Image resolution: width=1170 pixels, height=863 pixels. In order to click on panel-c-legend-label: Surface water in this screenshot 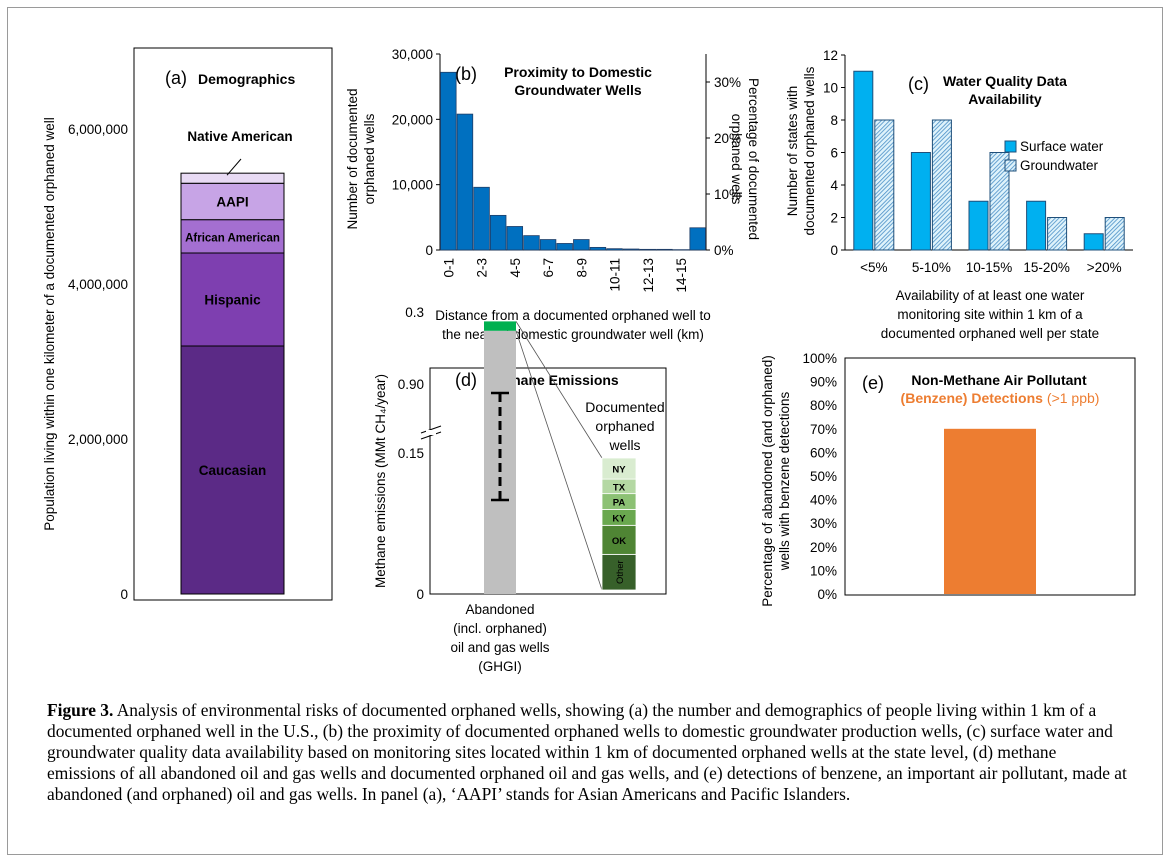, I will do `click(1062, 146)`.